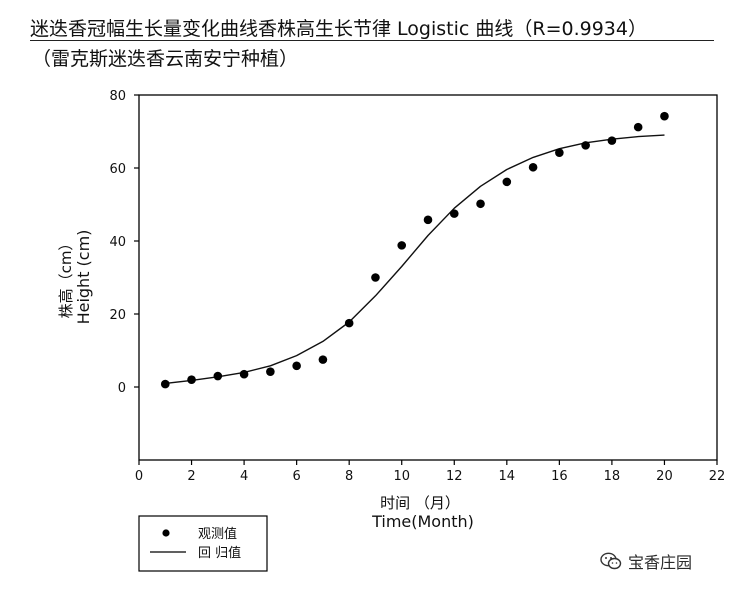 The width and height of the screenshot is (750, 591). What do you see at coordinates (422, 521) in the screenshot?
I see `x-axis-label-en: Time(Month)` at bounding box center [422, 521].